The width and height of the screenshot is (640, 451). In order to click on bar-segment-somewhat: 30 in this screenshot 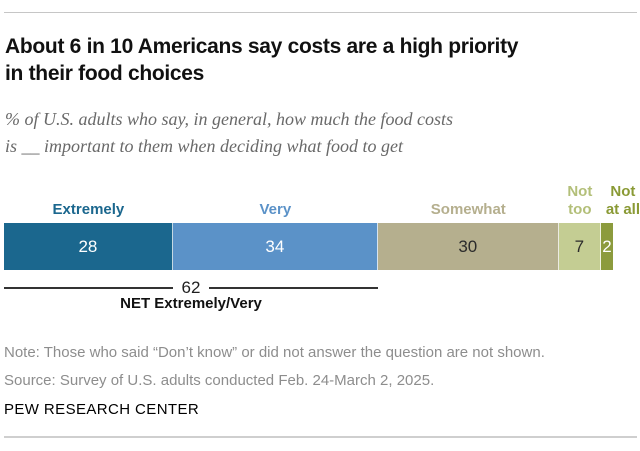, I will do `click(468, 246)`.